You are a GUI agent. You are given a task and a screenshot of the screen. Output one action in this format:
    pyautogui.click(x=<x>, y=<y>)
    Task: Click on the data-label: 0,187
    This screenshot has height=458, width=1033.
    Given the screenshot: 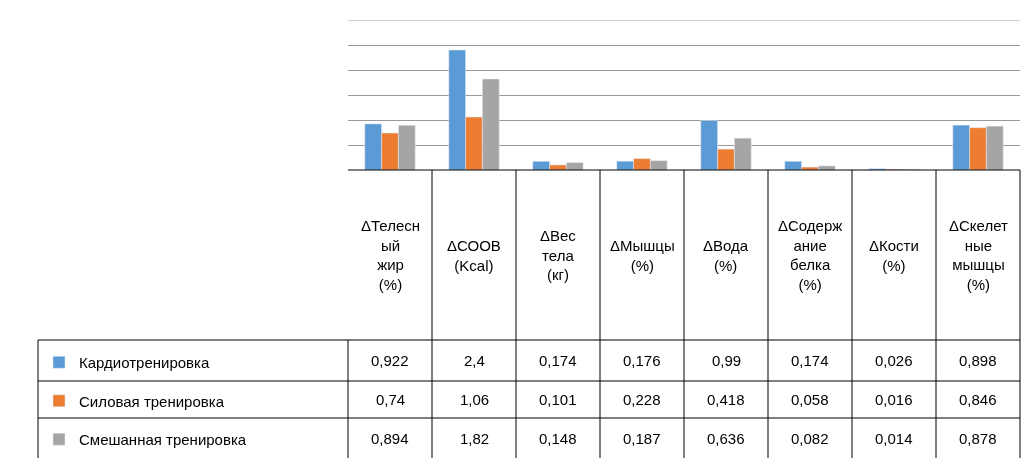 What is the action you would take?
    pyautogui.click(x=642, y=438)
    